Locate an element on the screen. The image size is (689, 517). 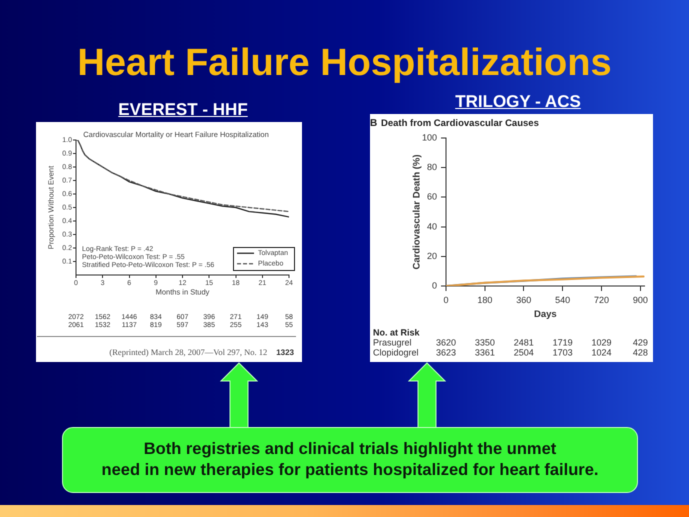
y-tick-label: 20 is located at coordinates (431, 255).